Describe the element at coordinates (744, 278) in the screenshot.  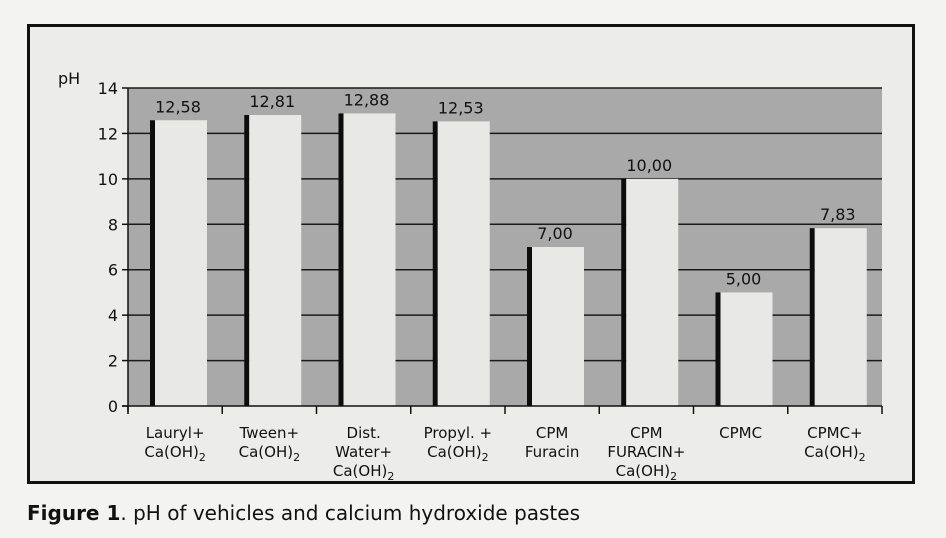
I see `data-label: 5,00` at that location.